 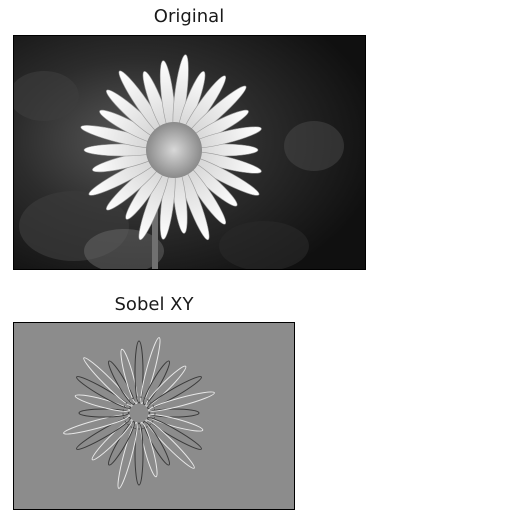 What do you see at coordinates (154, 304) in the screenshot?
I see `sobel-title: Sobel XY` at bounding box center [154, 304].